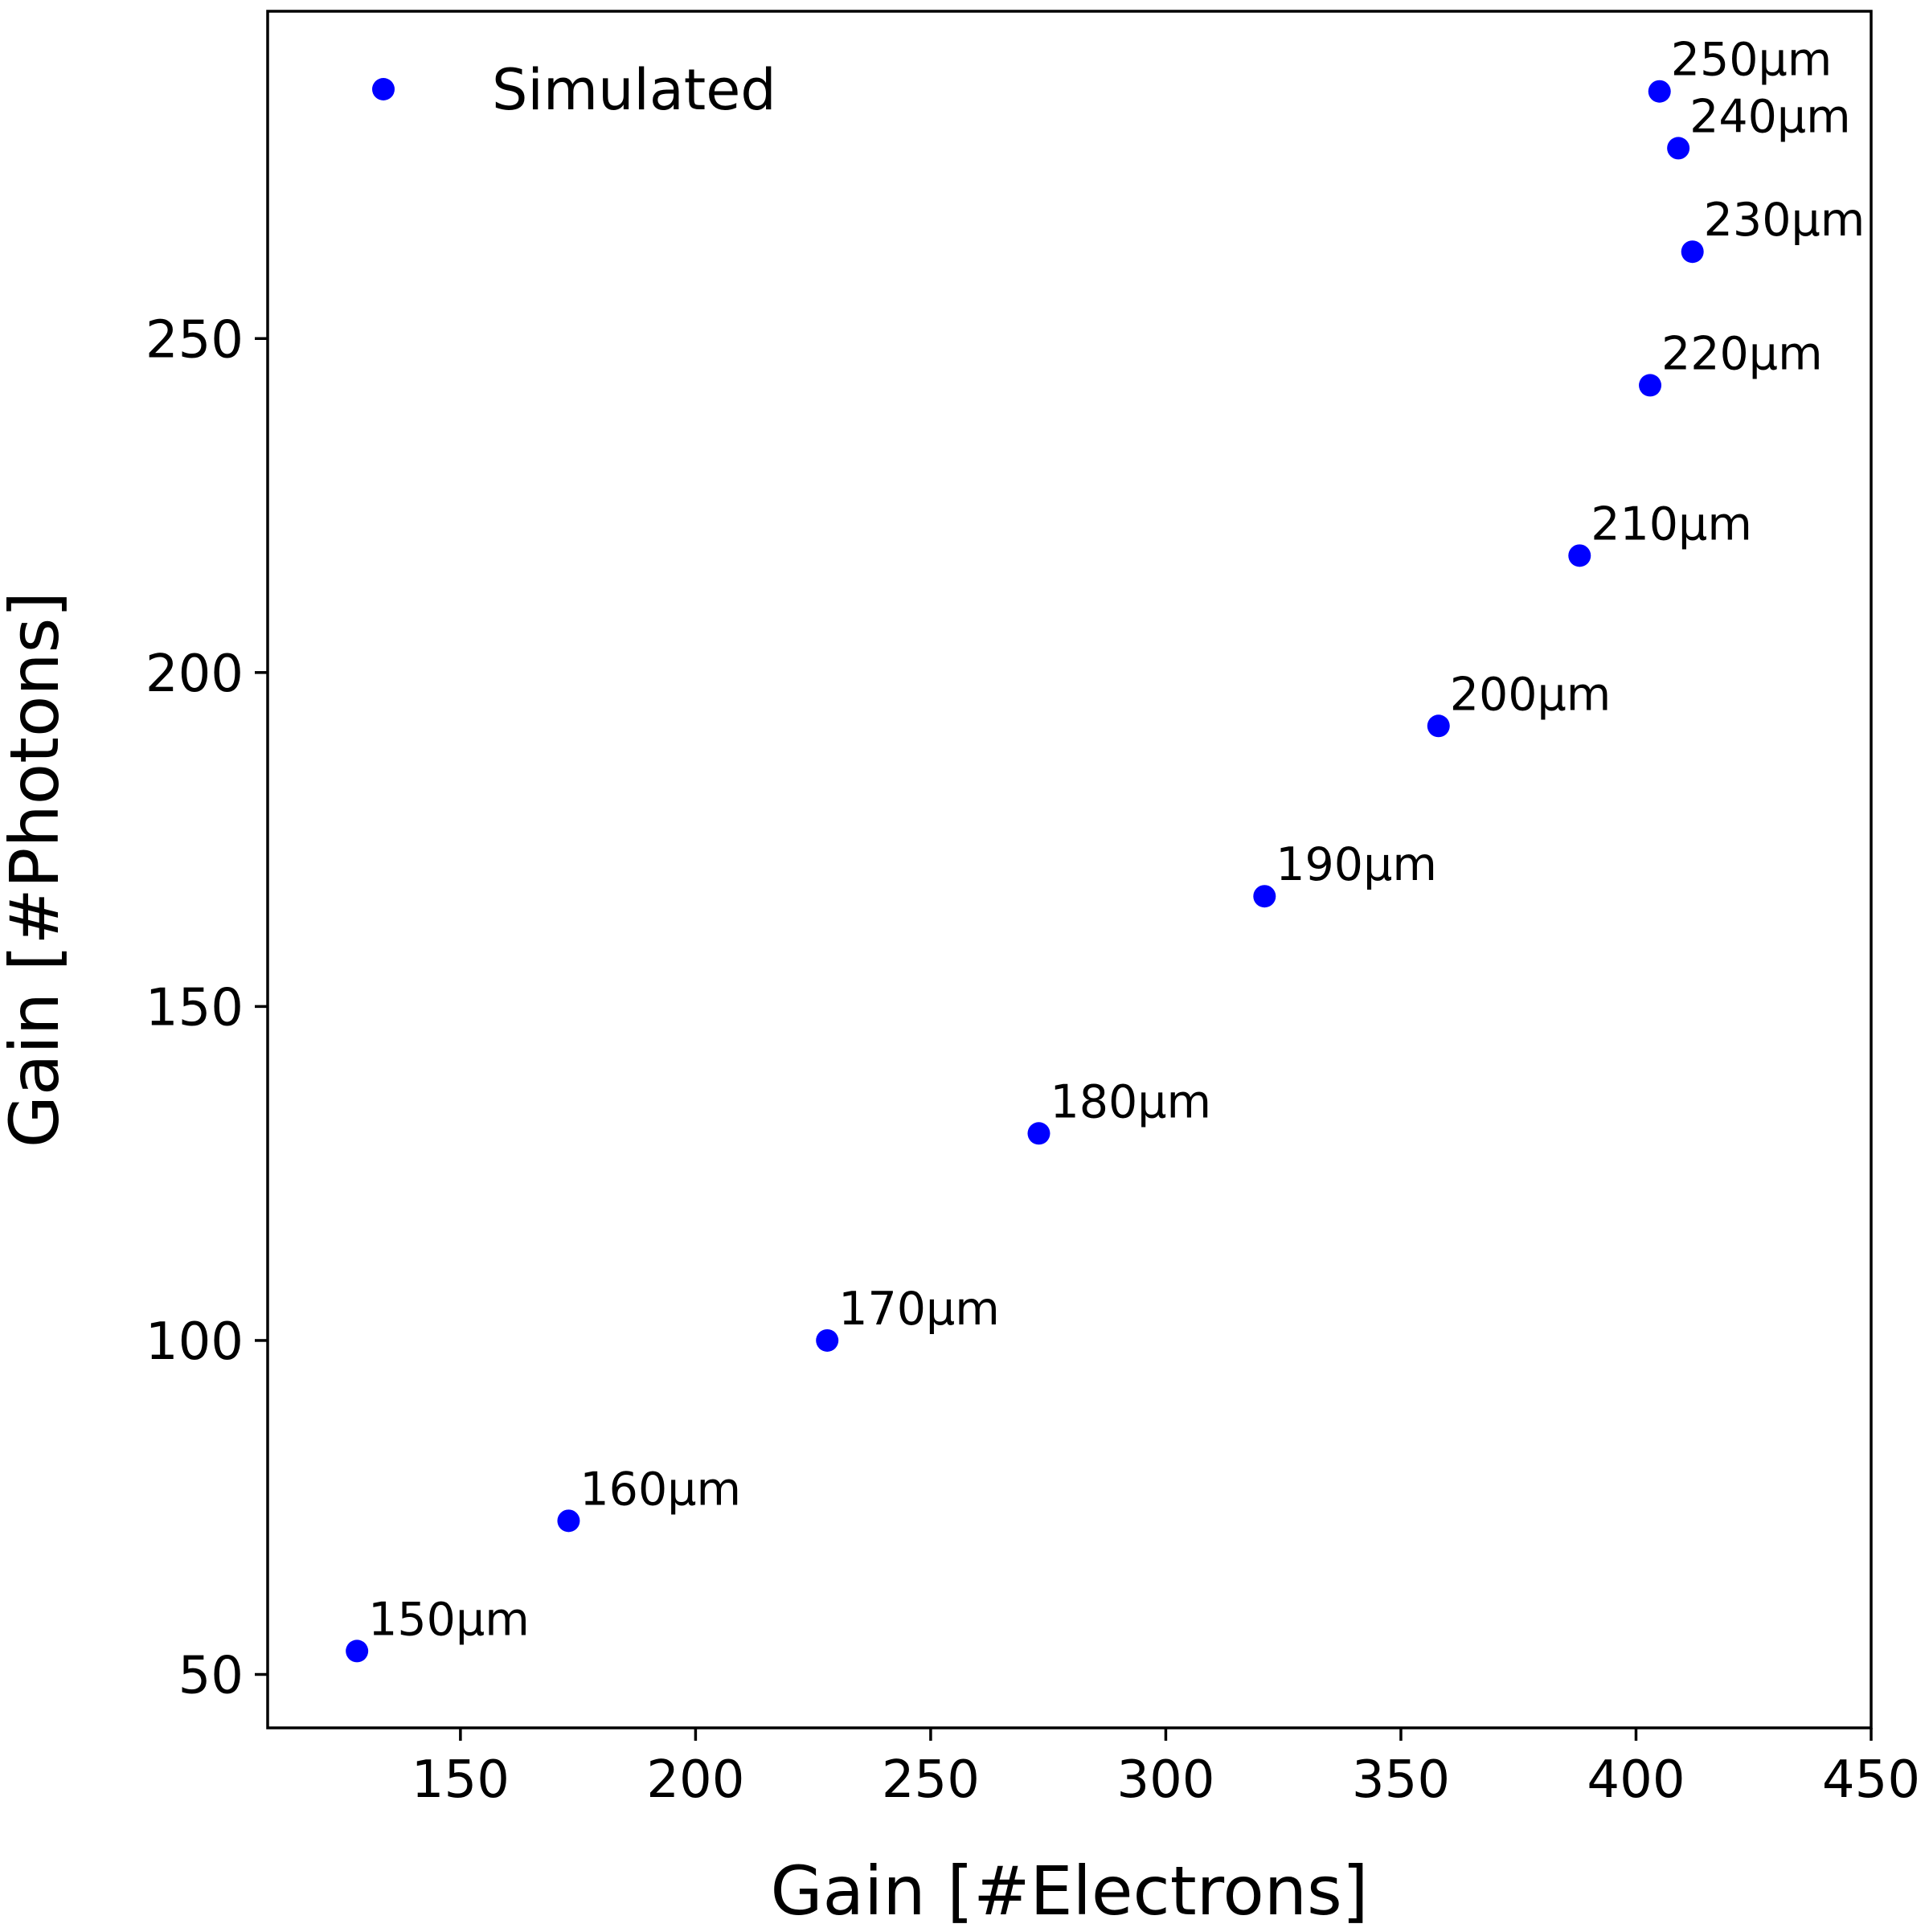 Image resolution: width=1929 pixels, height=1932 pixels. What do you see at coordinates (1069, 1890) in the screenshot?
I see `x-axis-label: Gain [#Electrons]` at bounding box center [1069, 1890].